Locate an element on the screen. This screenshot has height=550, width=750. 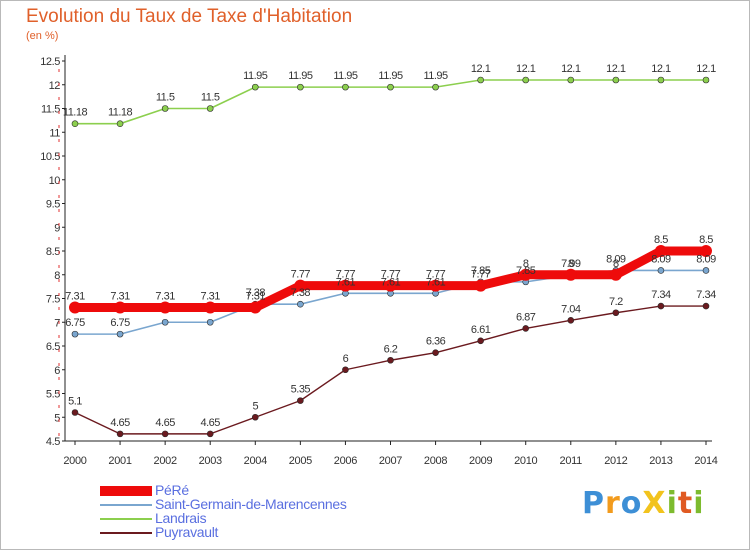
x-tick-label: 2004 is located at coordinates (255, 461).